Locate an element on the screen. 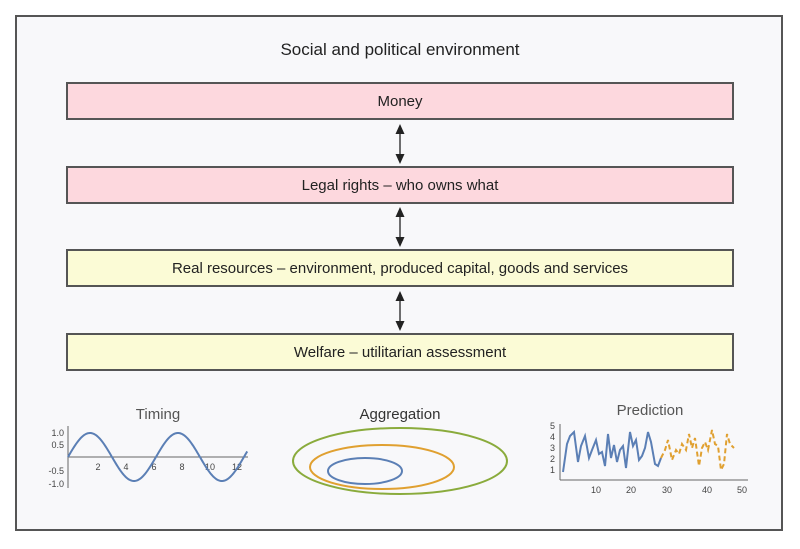  aggregation-title: Aggregation is located at coordinates (400, 414).